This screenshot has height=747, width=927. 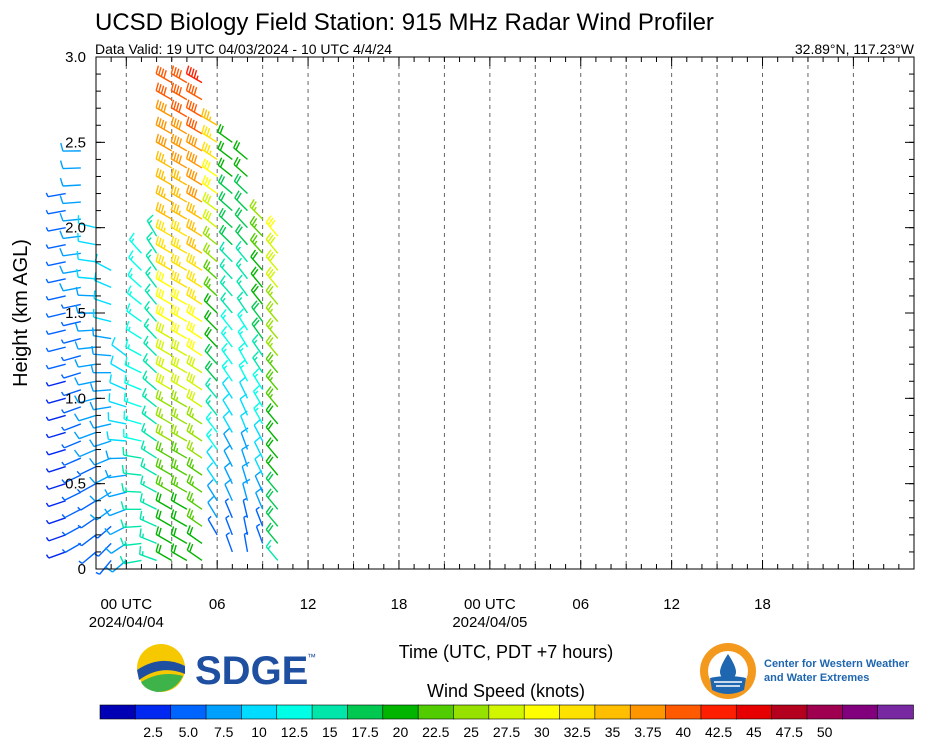 I want to click on sdge-trademark: ™, so click(x=311, y=657).